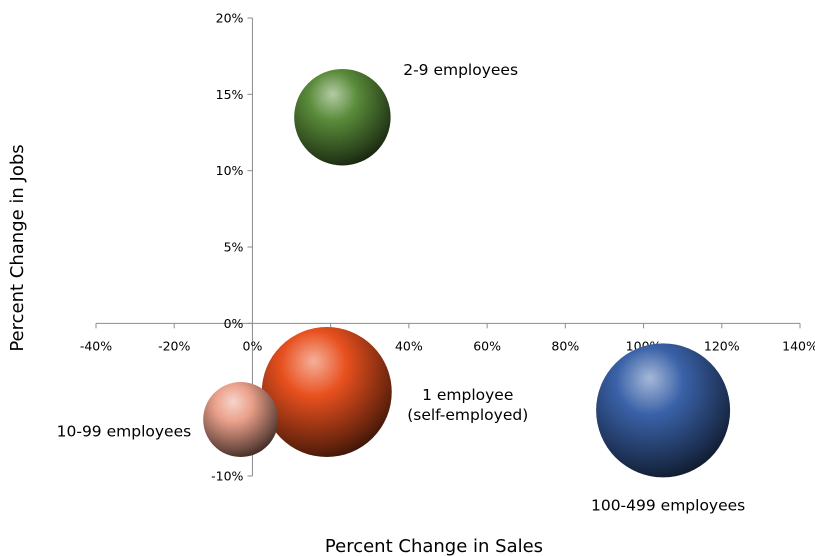  Describe the element at coordinates (230, 94) in the screenshot. I see `y-tick-label: 15%` at that location.